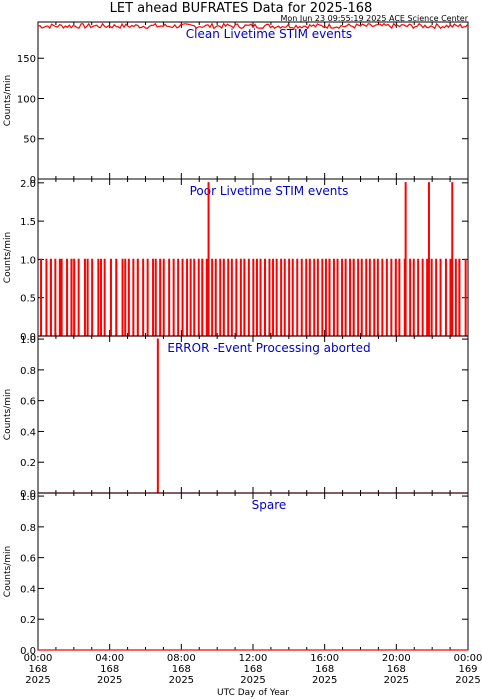  I want to click on x-tick-label-time: 16:00, so click(324, 658).